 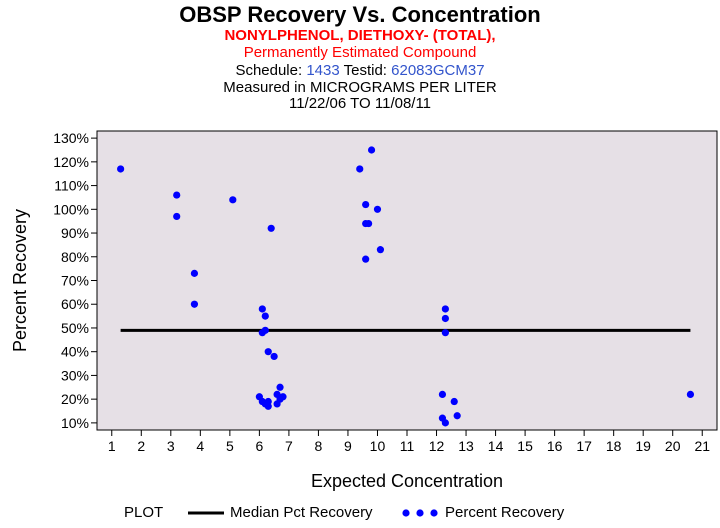 What do you see at coordinates (301, 512) in the screenshot?
I see `legend-median-label: Median Pct Recovery` at bounding box center [301, 512].